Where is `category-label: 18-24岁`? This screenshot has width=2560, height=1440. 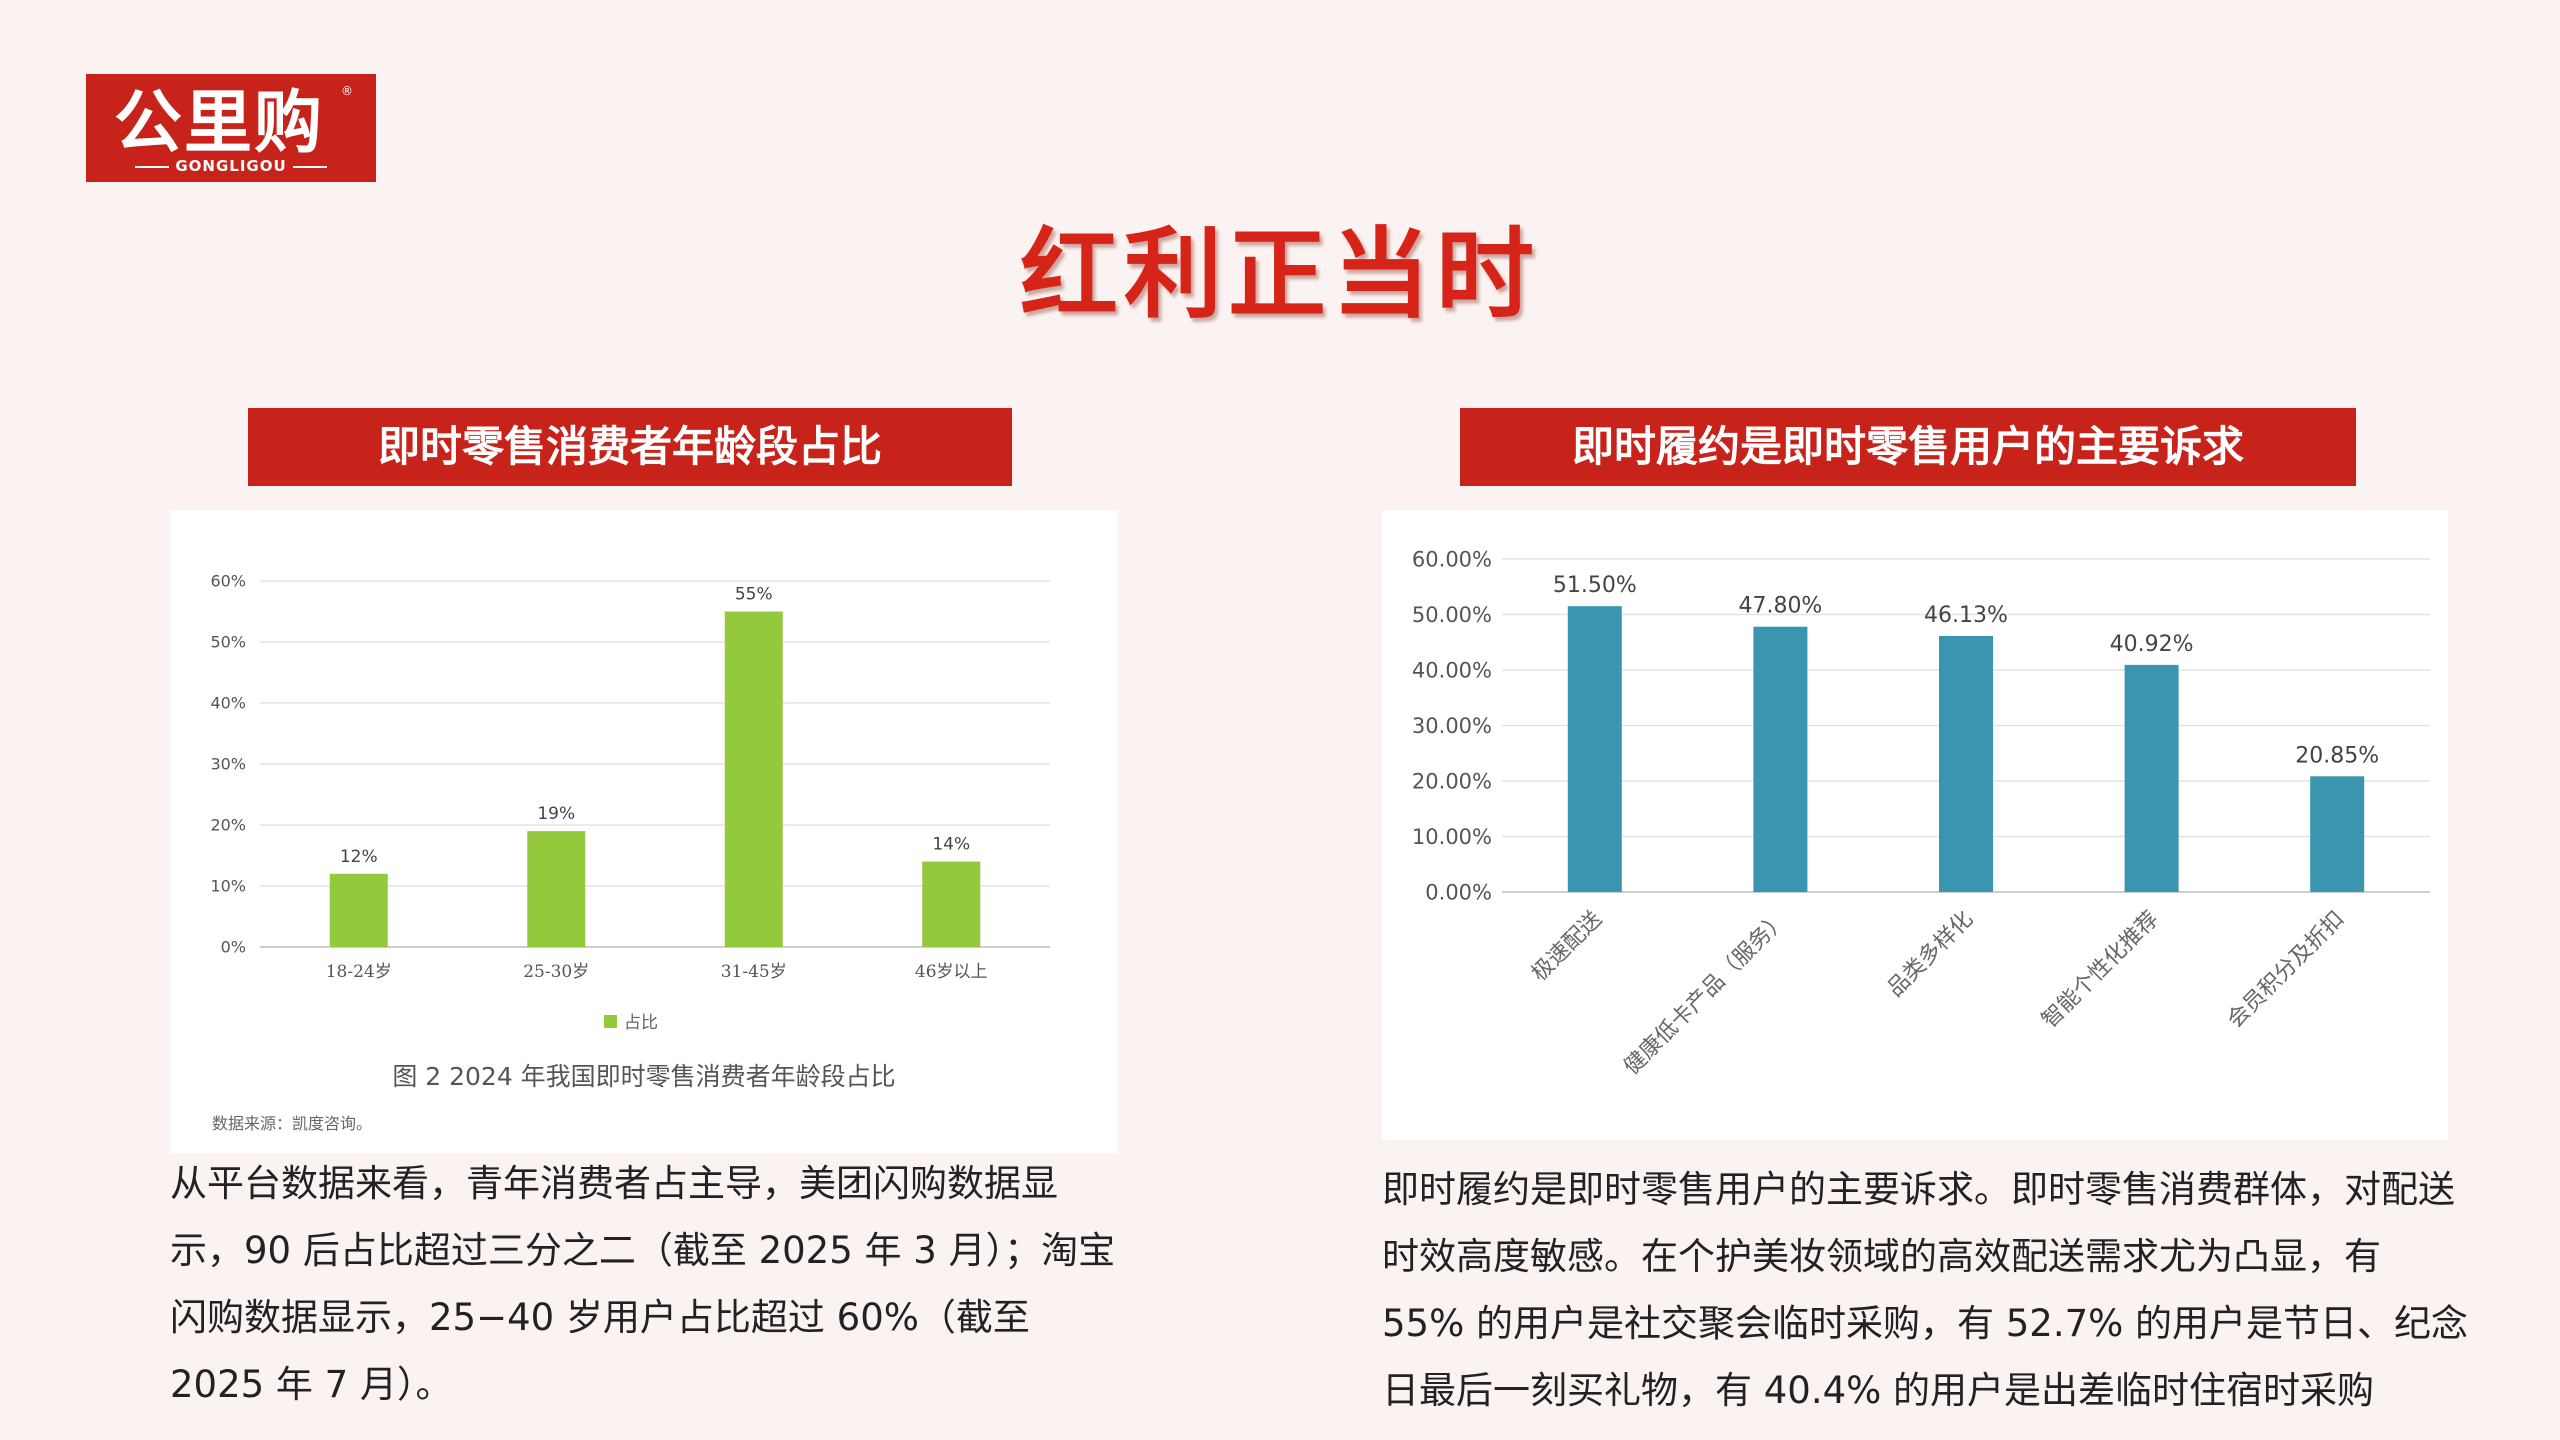
category-label: 18-24岁 is located at coordinates (359, 972).